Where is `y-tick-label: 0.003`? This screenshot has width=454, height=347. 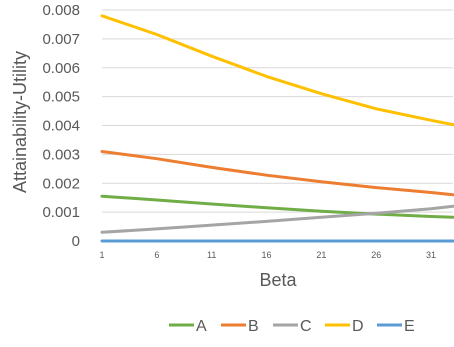
y-tick-label: 0.003 is located at coordinates (61, 154).